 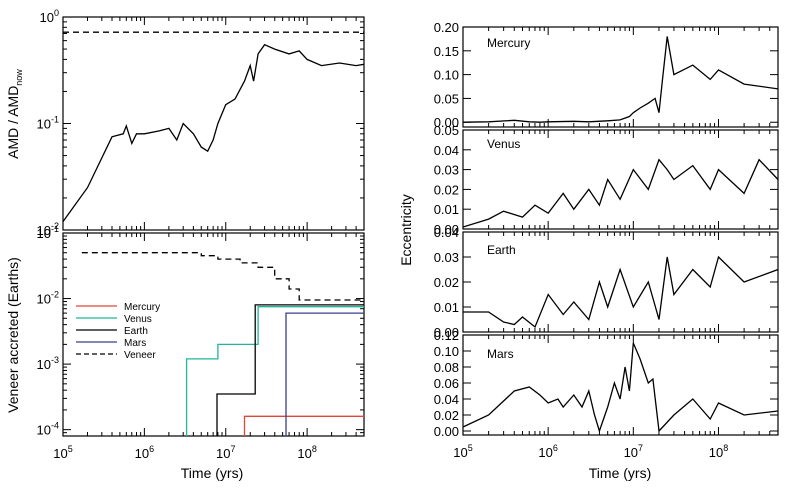 What do you see at coordinates (446, 431) in the screenshot?
I see `ecc-mars-ytick-label: 0.00` at bounding box center [446, 431].